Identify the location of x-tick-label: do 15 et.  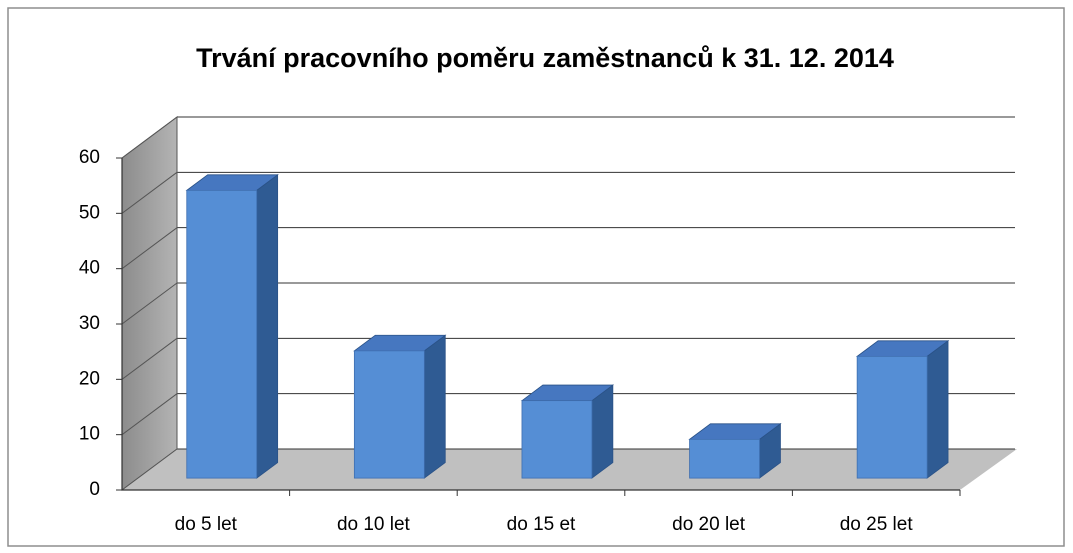
(541, 524).